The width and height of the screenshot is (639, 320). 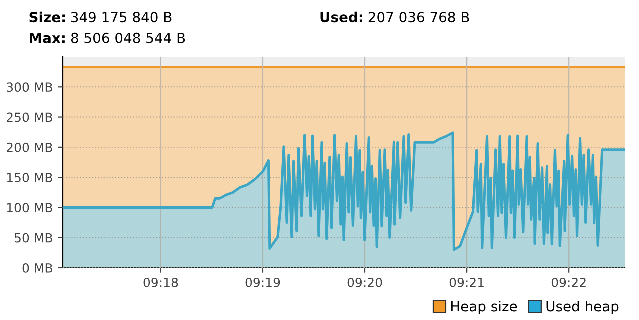 What do you see at coordinates (29, 87) in the screenshot?
I see `y-tick-label: 300 MB` at bounding box center [29, 87].